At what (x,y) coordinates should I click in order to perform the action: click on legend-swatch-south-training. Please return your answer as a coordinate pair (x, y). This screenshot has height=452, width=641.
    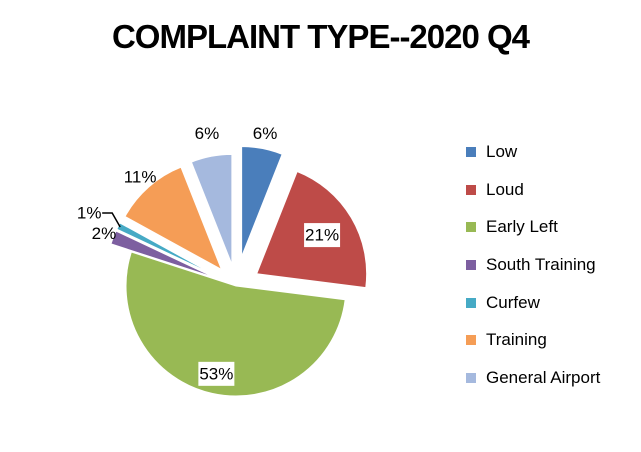
    Looking at the image, I should click on (471, 264).